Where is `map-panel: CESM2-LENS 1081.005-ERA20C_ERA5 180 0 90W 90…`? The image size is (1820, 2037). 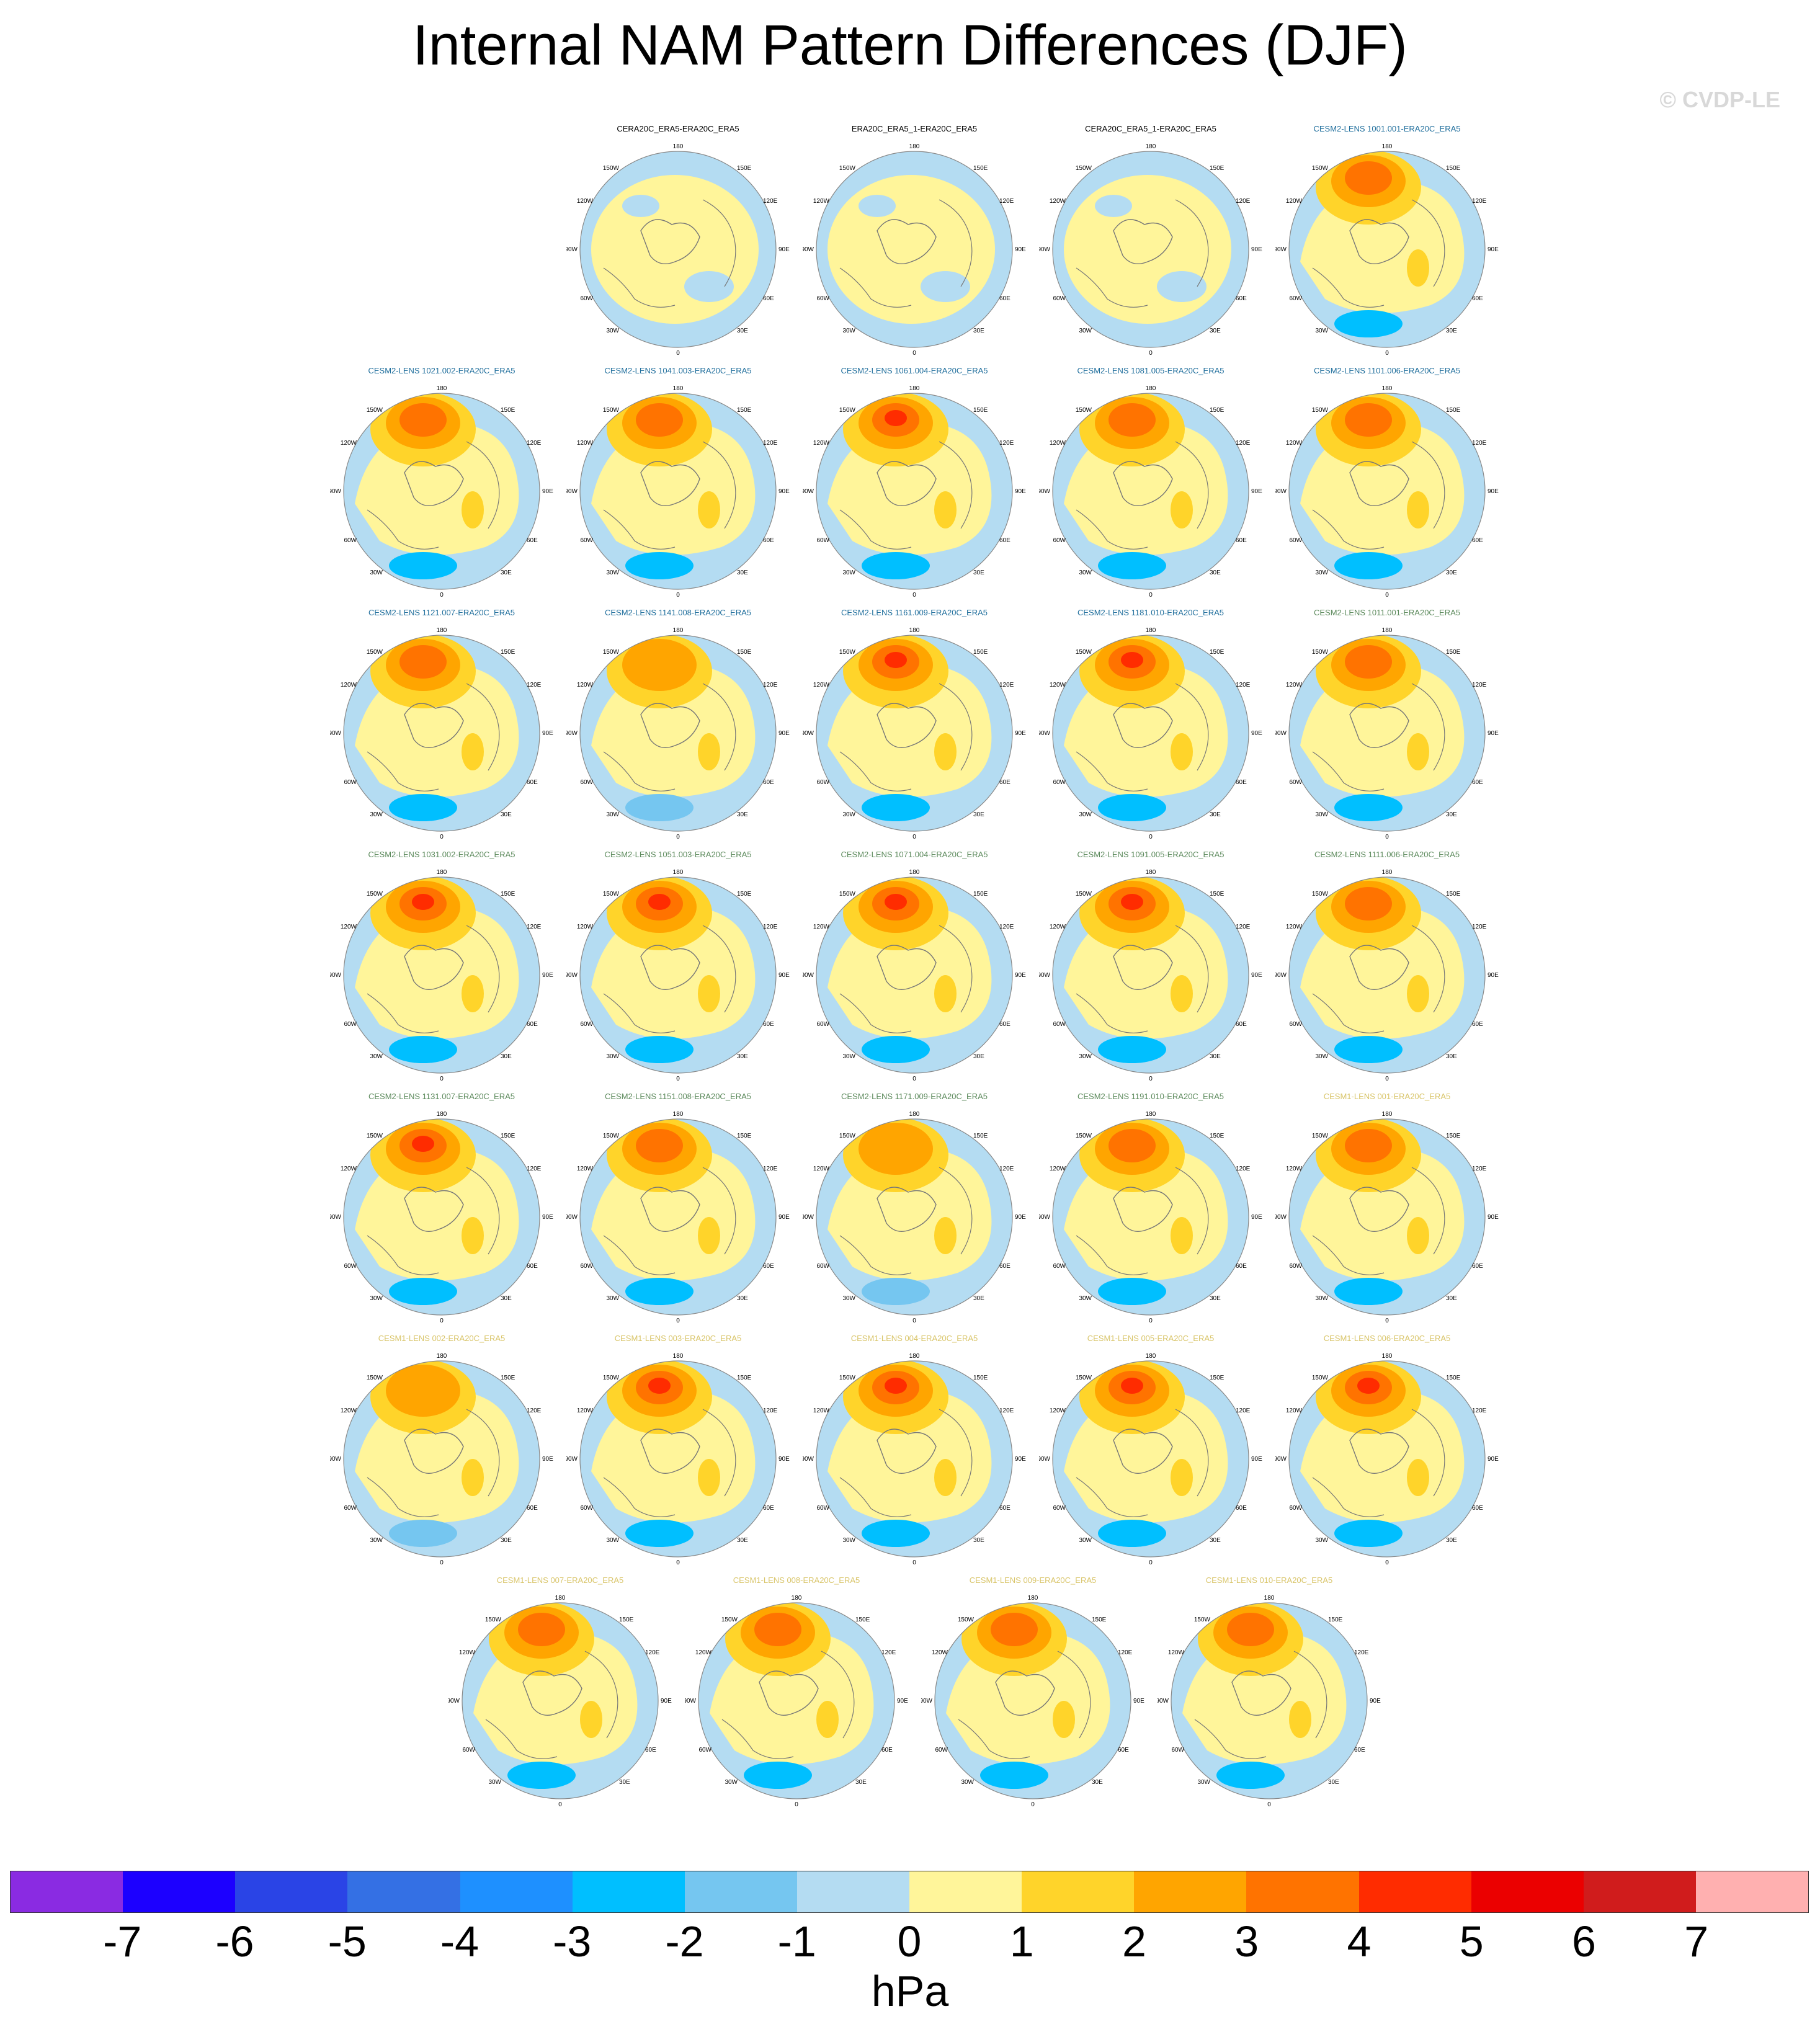 map-panel: CESM2-LENS 1081.005-ERA20C_ERA5 180 0 90W 90… is located at coordinates (1150, 484).